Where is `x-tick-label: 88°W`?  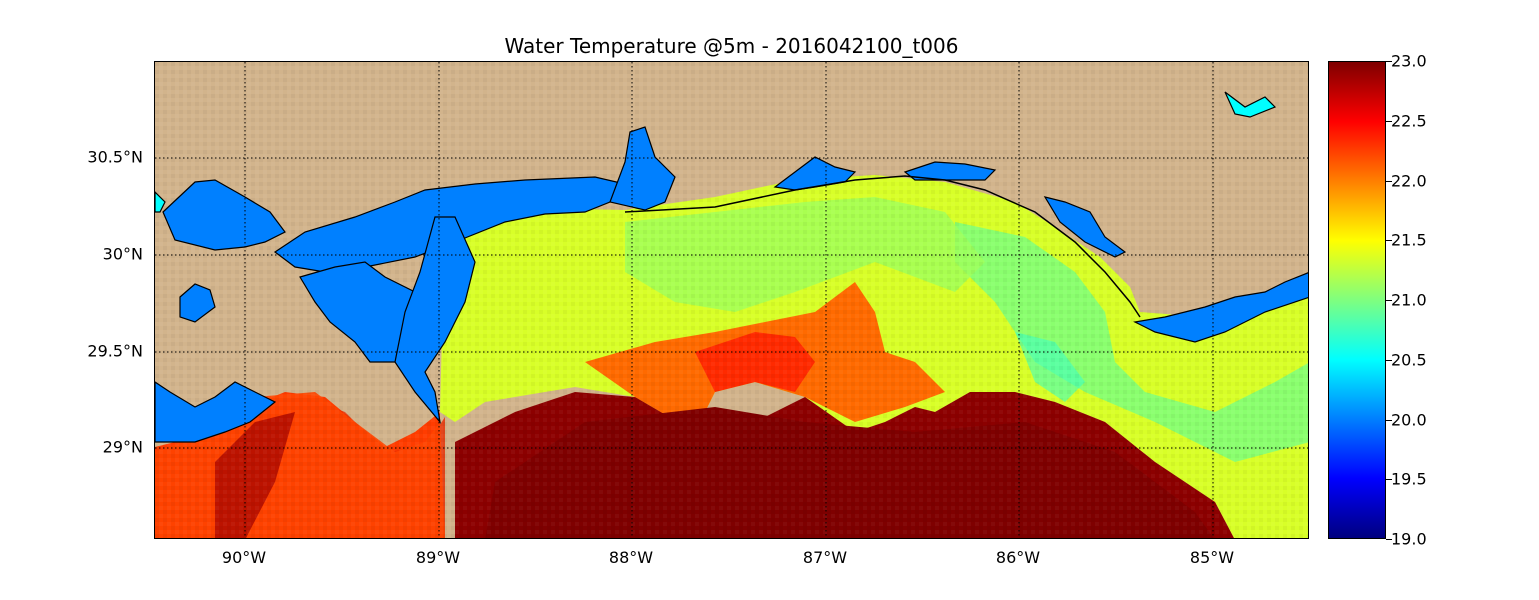 x-tick-label: 88°W is located at coordinates (631, 557).